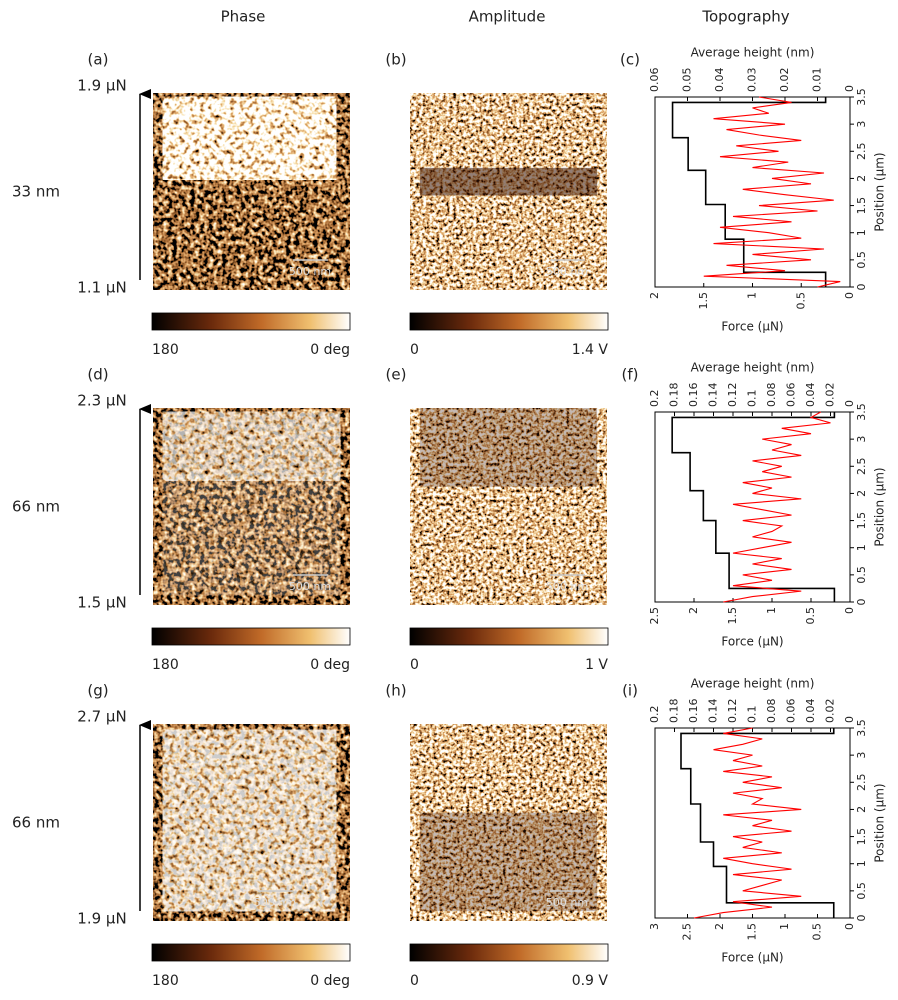  What do you see at coordinates (97, 691) in the screenshot?
I see `panel-label: (g)` at bounding box center [97, 691].